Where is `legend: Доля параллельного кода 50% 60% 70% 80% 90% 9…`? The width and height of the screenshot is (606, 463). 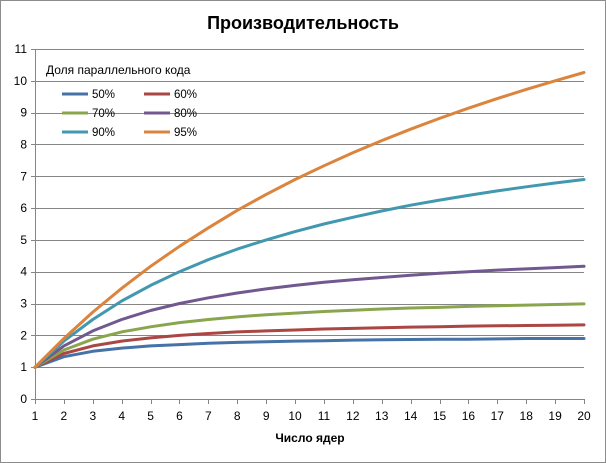 legend: Доля параллельного кода 50% 60% 70% 80% 90% 9… is located at coordinates (121, 101).